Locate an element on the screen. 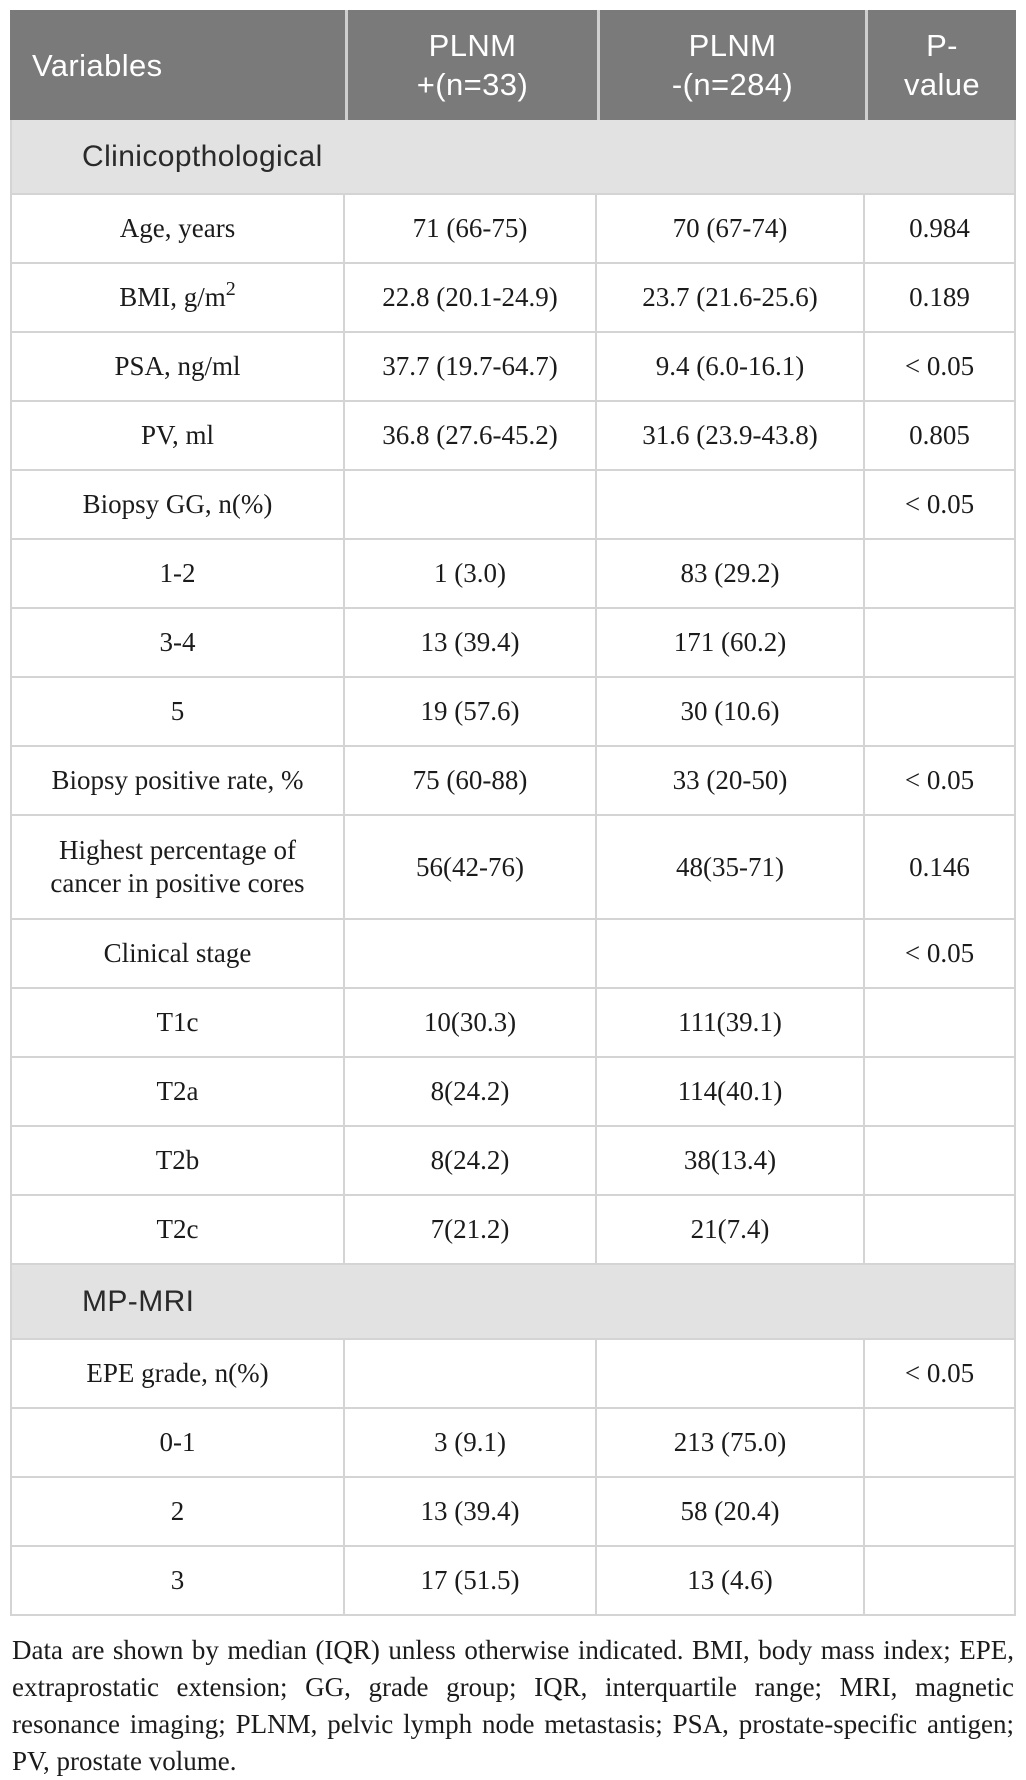 The height and width of the screenshot is (1780, 1026). table-row-gg-3-4: 3-4 13 (39.4) 171 (60.2) is located at coordinates (514, 643).